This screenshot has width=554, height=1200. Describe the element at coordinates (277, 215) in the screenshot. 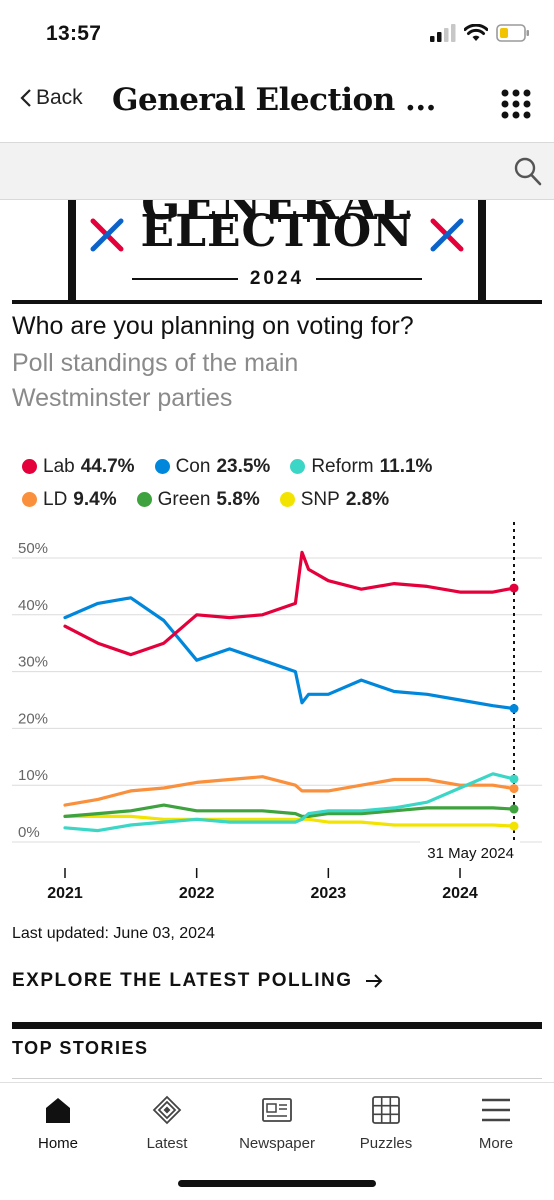

I see `banner-top-text: GENERAL` at that location.